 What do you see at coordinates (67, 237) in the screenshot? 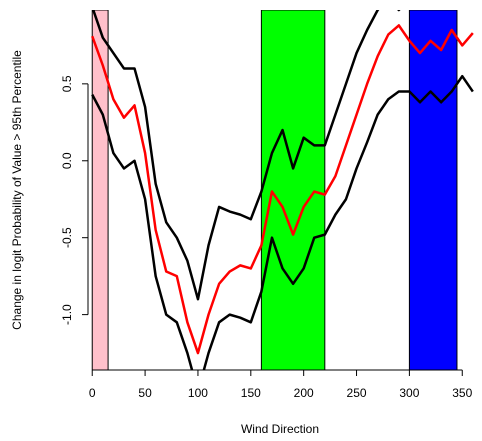
I see `y-tick-label: -0.5` at bounding box center [67, 237].